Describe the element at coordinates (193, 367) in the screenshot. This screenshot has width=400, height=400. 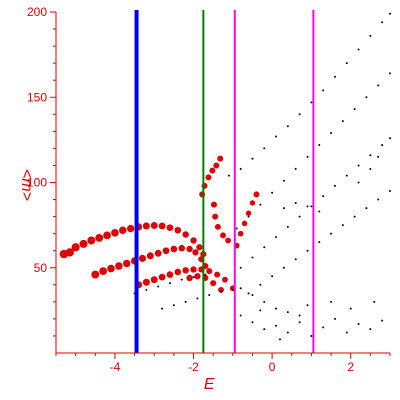
I see `x-tick-label: -2` at that location.